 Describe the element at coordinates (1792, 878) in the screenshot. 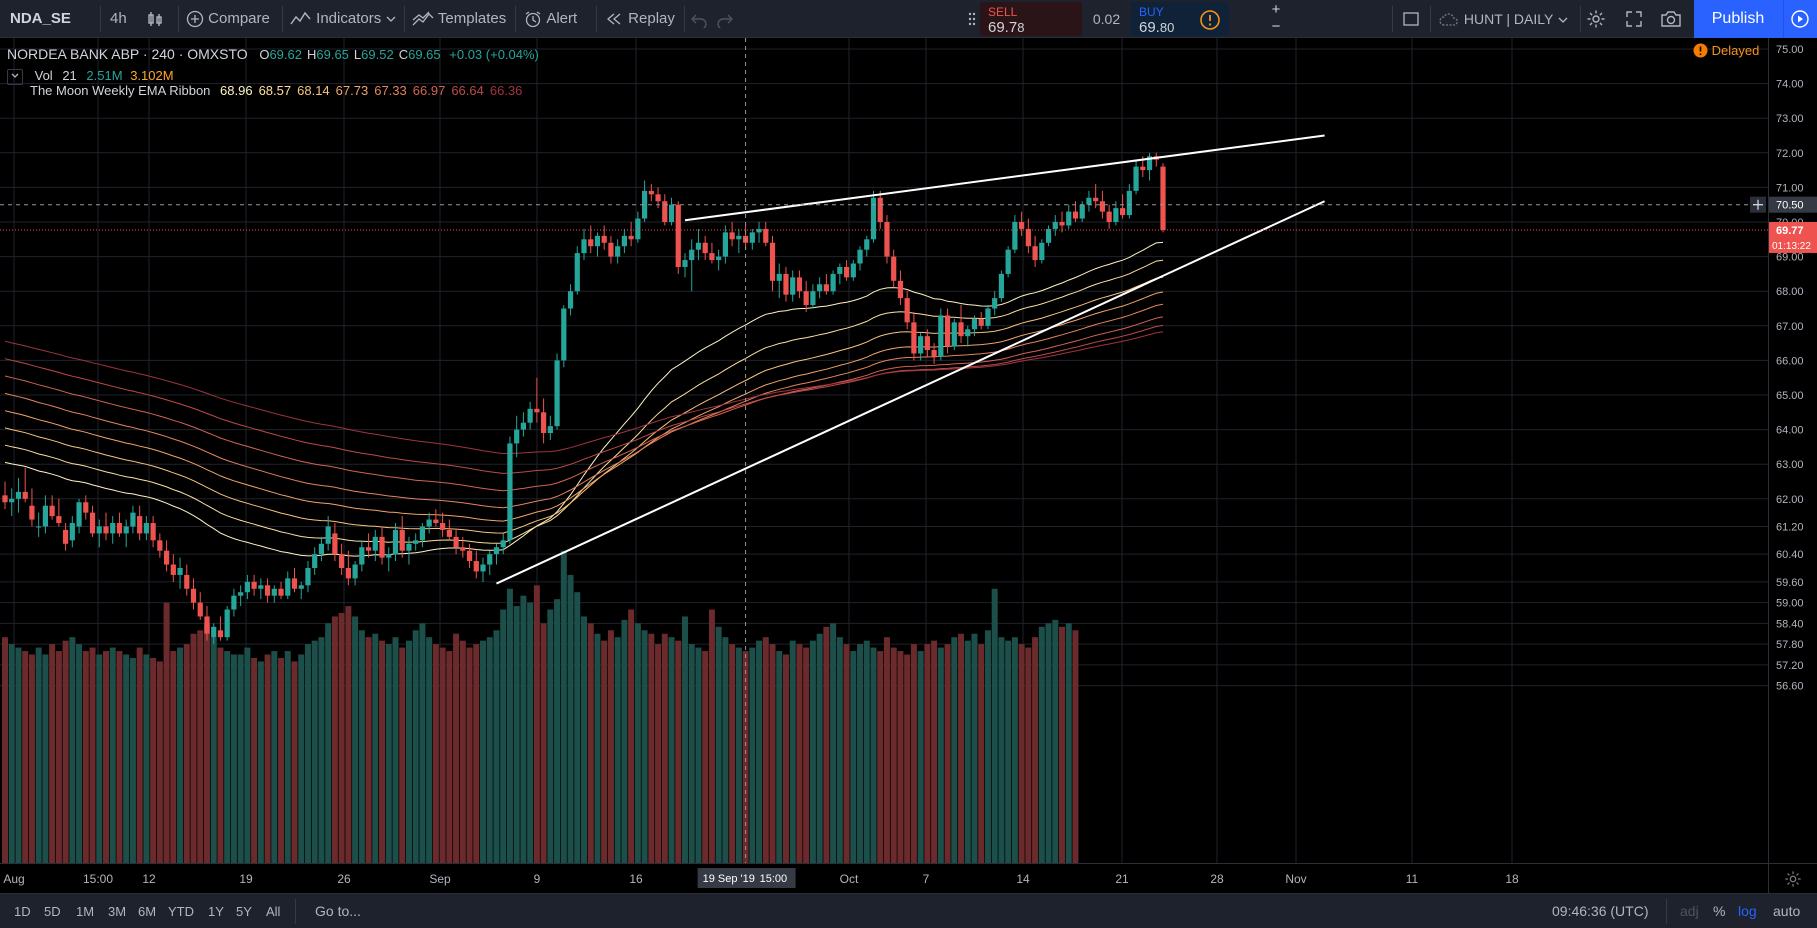

I see `scale-settings-button` at that location.